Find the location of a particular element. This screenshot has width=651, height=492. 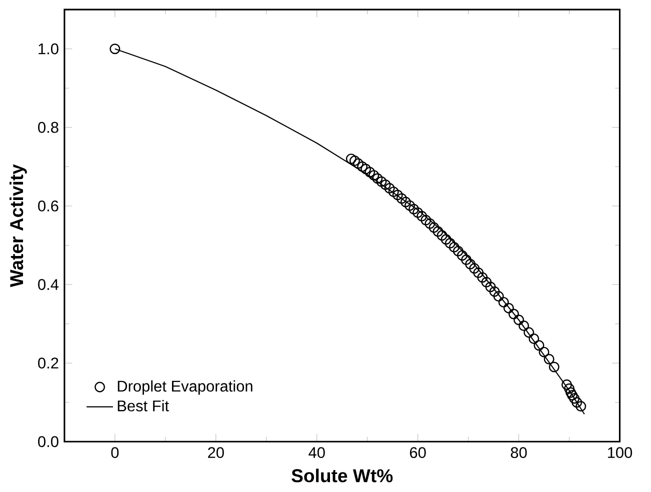

y-tick-label: 1.0 is located at coordinates (48, 48).